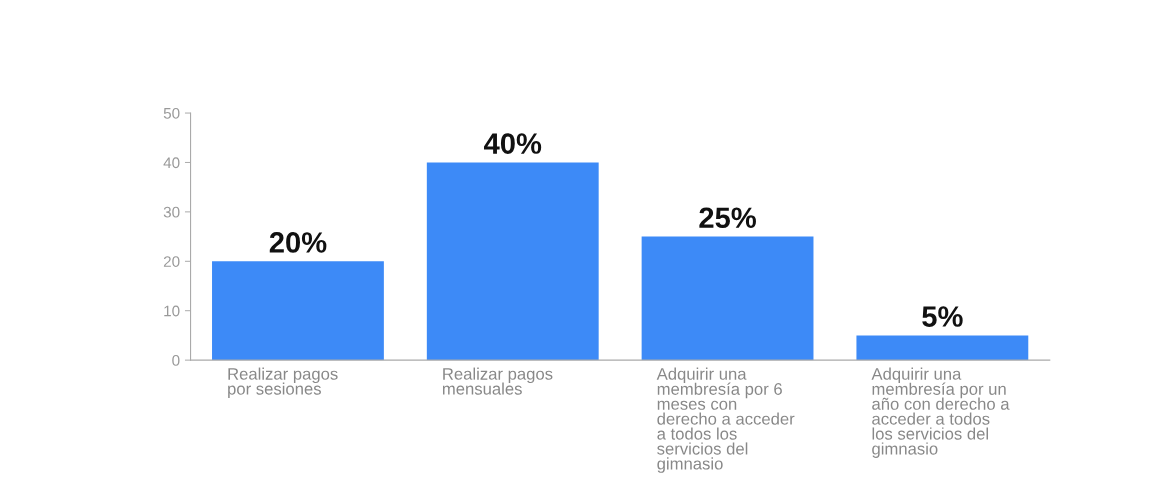 The height and width of the screenshot is (477, 1169). Describe the element at coordinates (171, 261) in the screenshot. I see `y-tick-label: 20` at that location.